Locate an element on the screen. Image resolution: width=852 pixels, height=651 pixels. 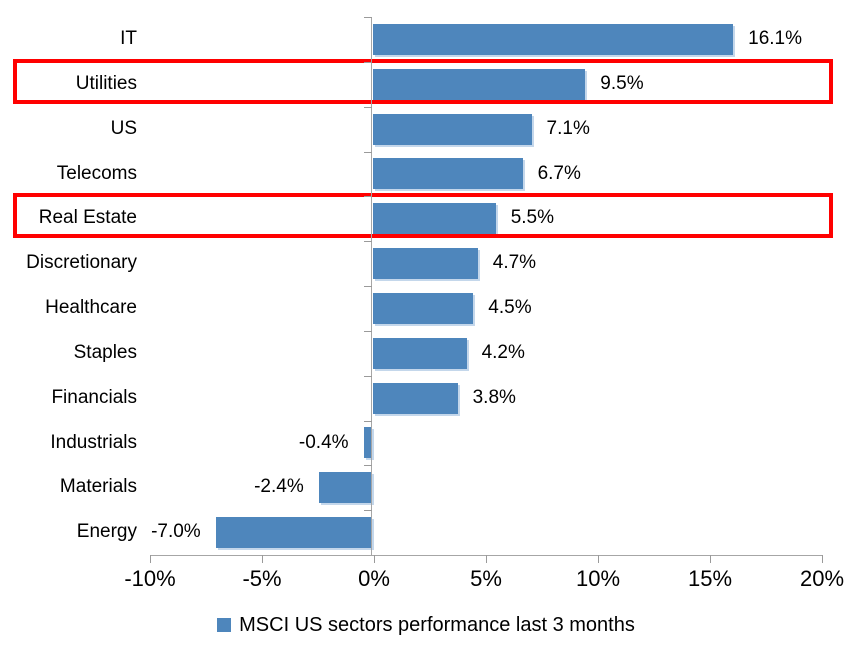
category-label: Materials is located at coordinates (98, 487).